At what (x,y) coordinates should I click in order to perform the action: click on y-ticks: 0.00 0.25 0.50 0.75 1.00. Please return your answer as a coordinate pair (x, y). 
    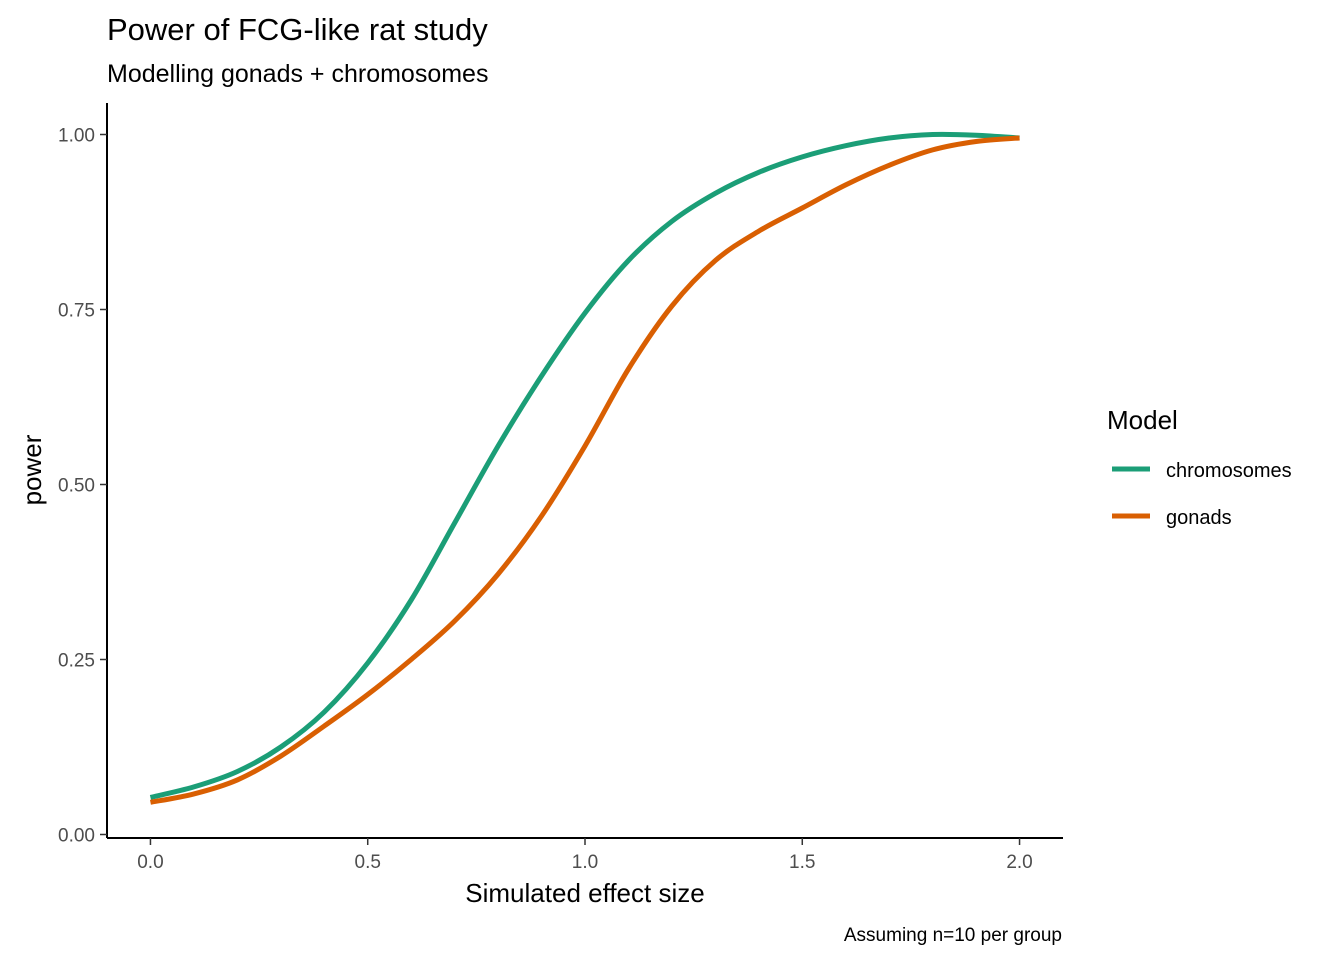
    Looking at the image, I should click on (82, 486).